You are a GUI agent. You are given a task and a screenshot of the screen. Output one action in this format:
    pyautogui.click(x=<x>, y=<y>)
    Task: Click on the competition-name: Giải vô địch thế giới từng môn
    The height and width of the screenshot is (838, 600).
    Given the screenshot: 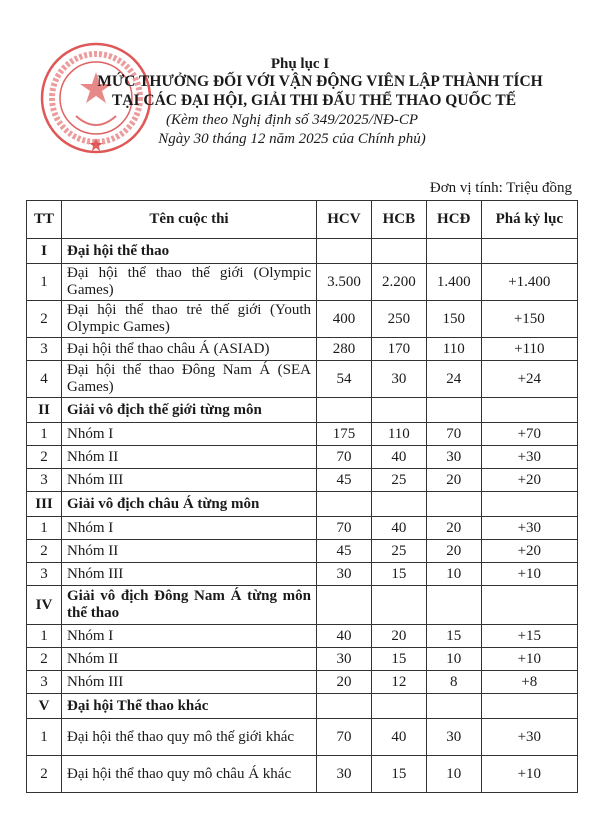 What is the action you would take?
    pyautogui.click(x=189, y=410)
    